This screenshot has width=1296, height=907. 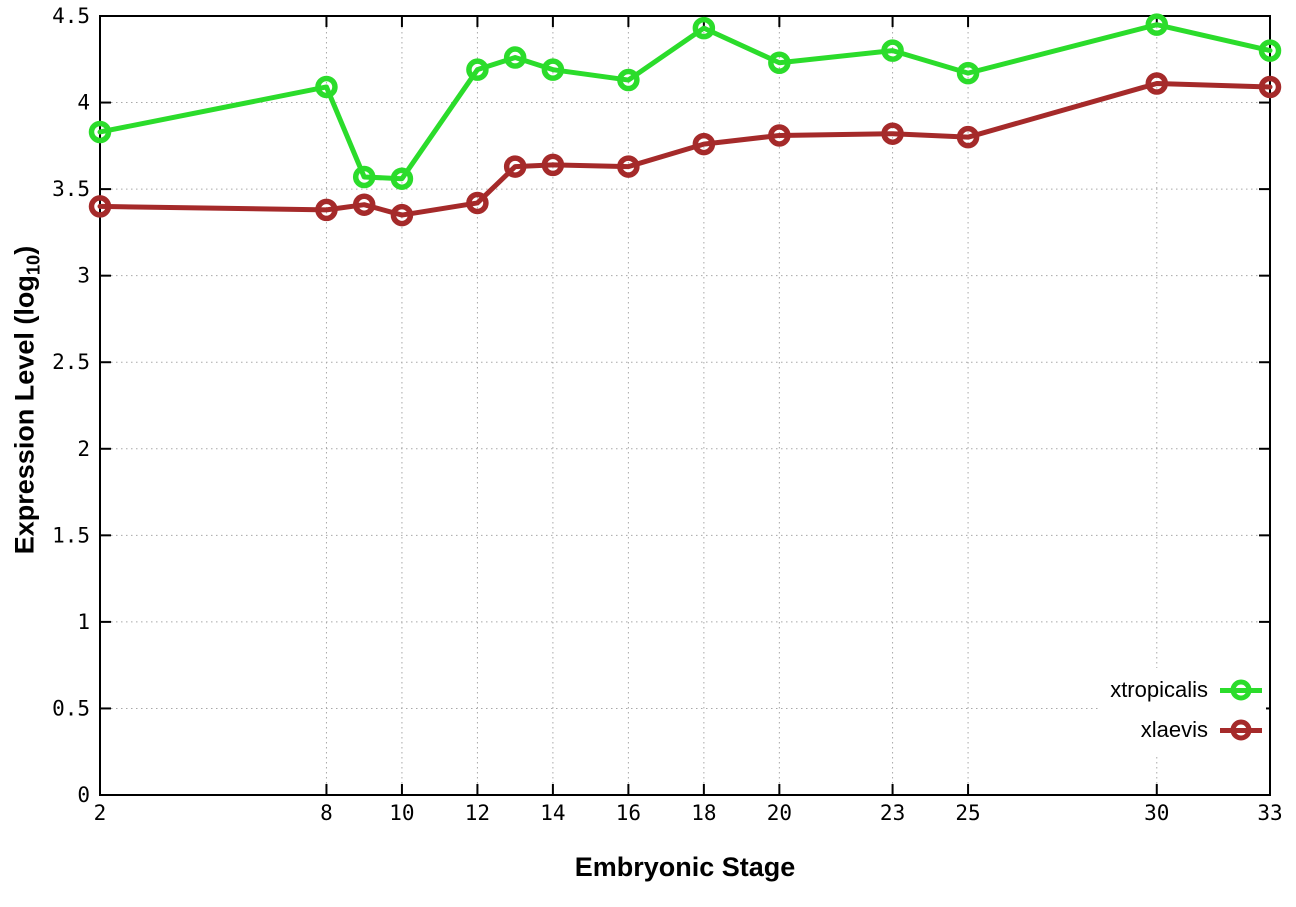 I want to click on y-tick-label: 0, so click(x=83, y=795).